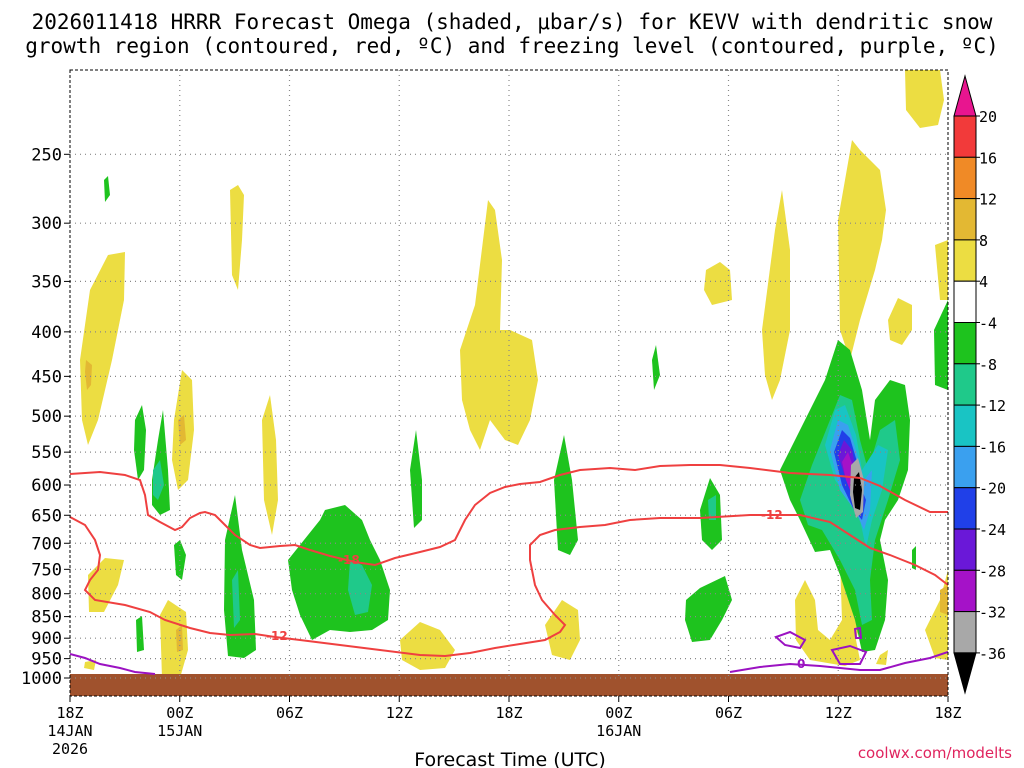  Describe the element at coordinates (992, 613) in the screenshot. I see `colorbar-tick-label: -32` at that location.